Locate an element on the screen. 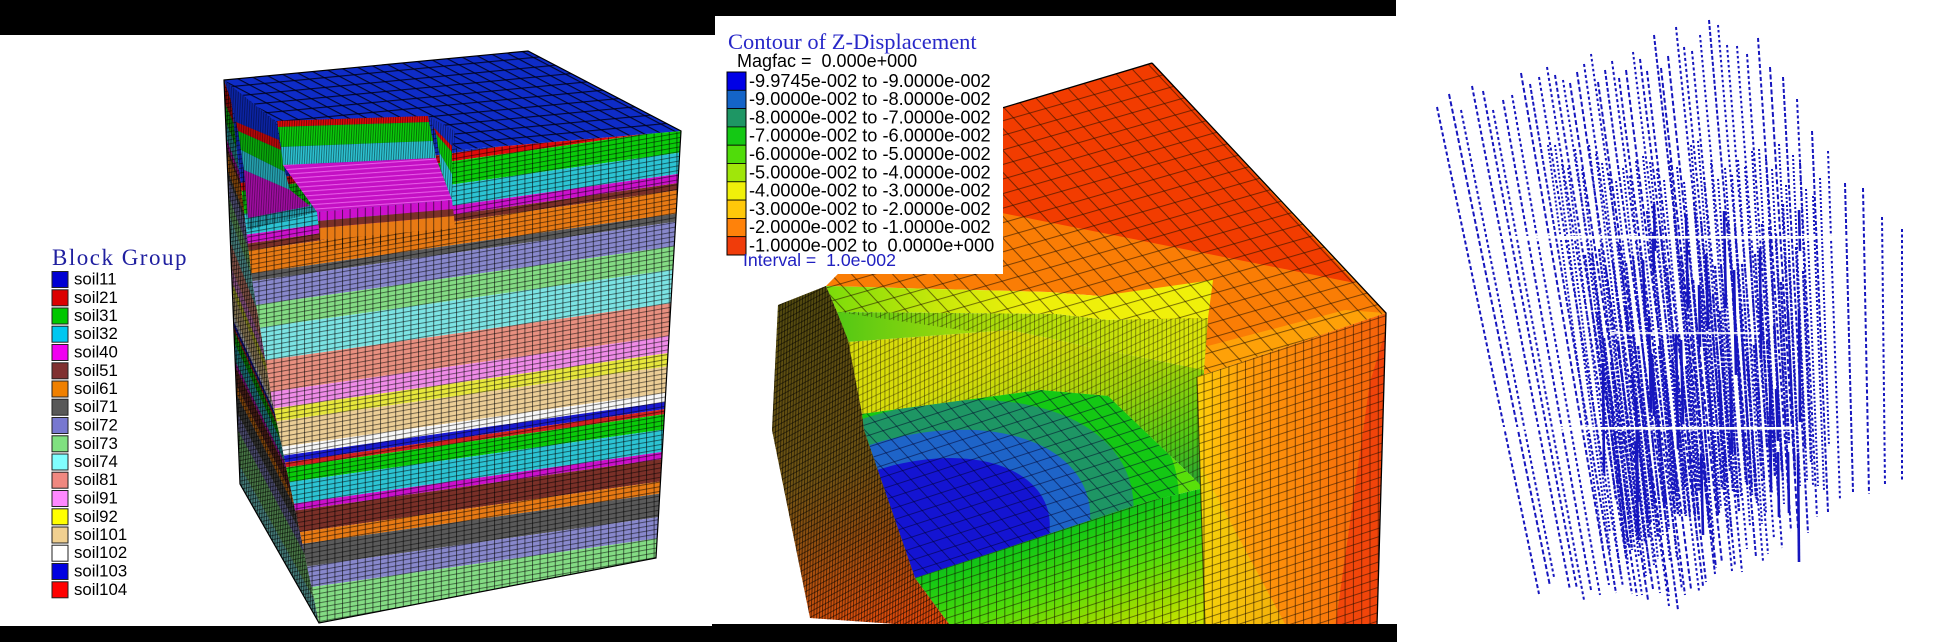 The width and height of the screenshot is (1946, 642). svg-text: soil21 is located at coordinates (96, 297).